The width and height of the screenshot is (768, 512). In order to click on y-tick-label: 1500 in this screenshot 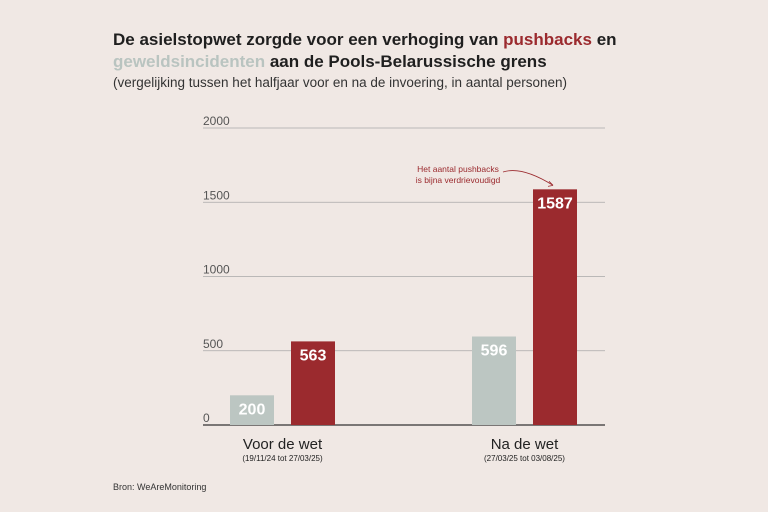, I will do `click(216, 195)`.